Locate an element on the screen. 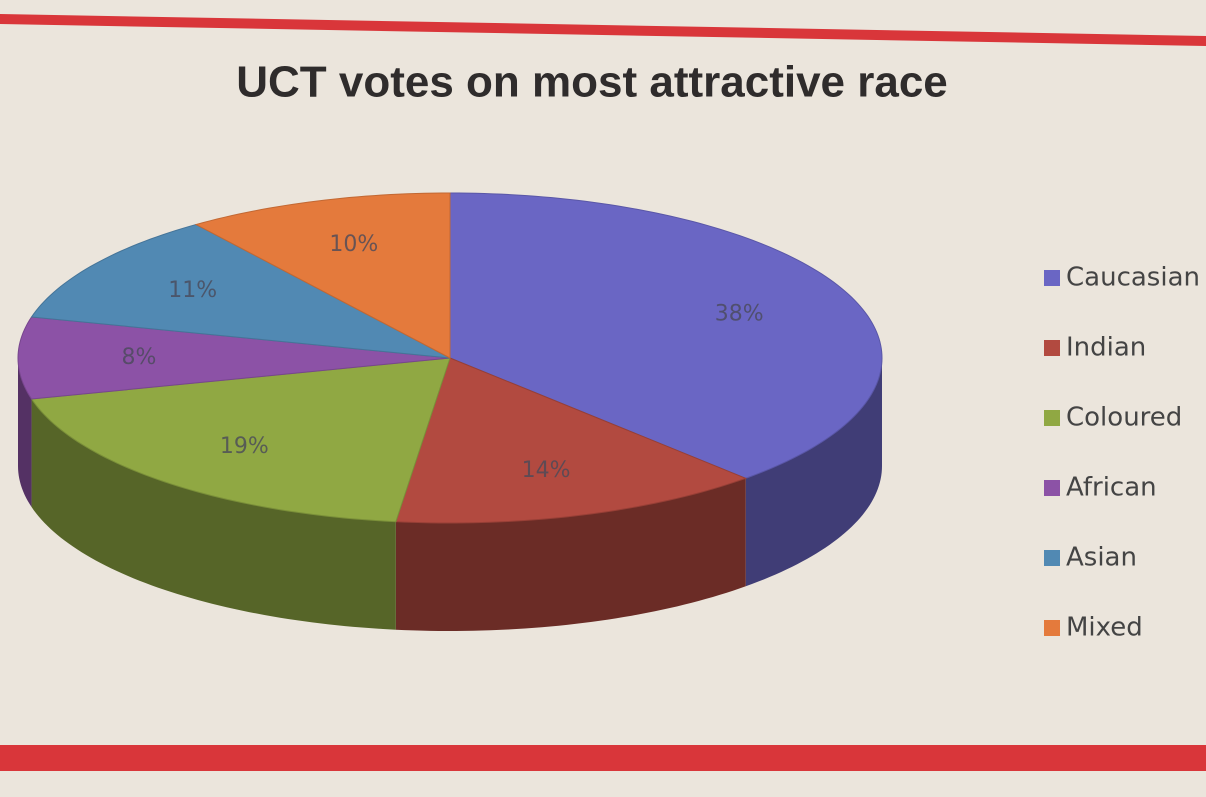  value-label: 38% is located at coordinates (739, 313).